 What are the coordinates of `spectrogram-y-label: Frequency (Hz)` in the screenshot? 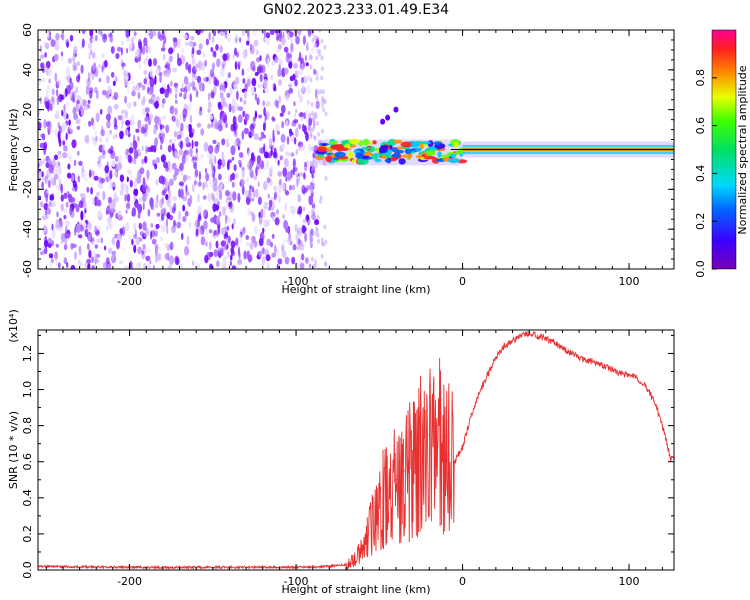 It's located at (13, 150).